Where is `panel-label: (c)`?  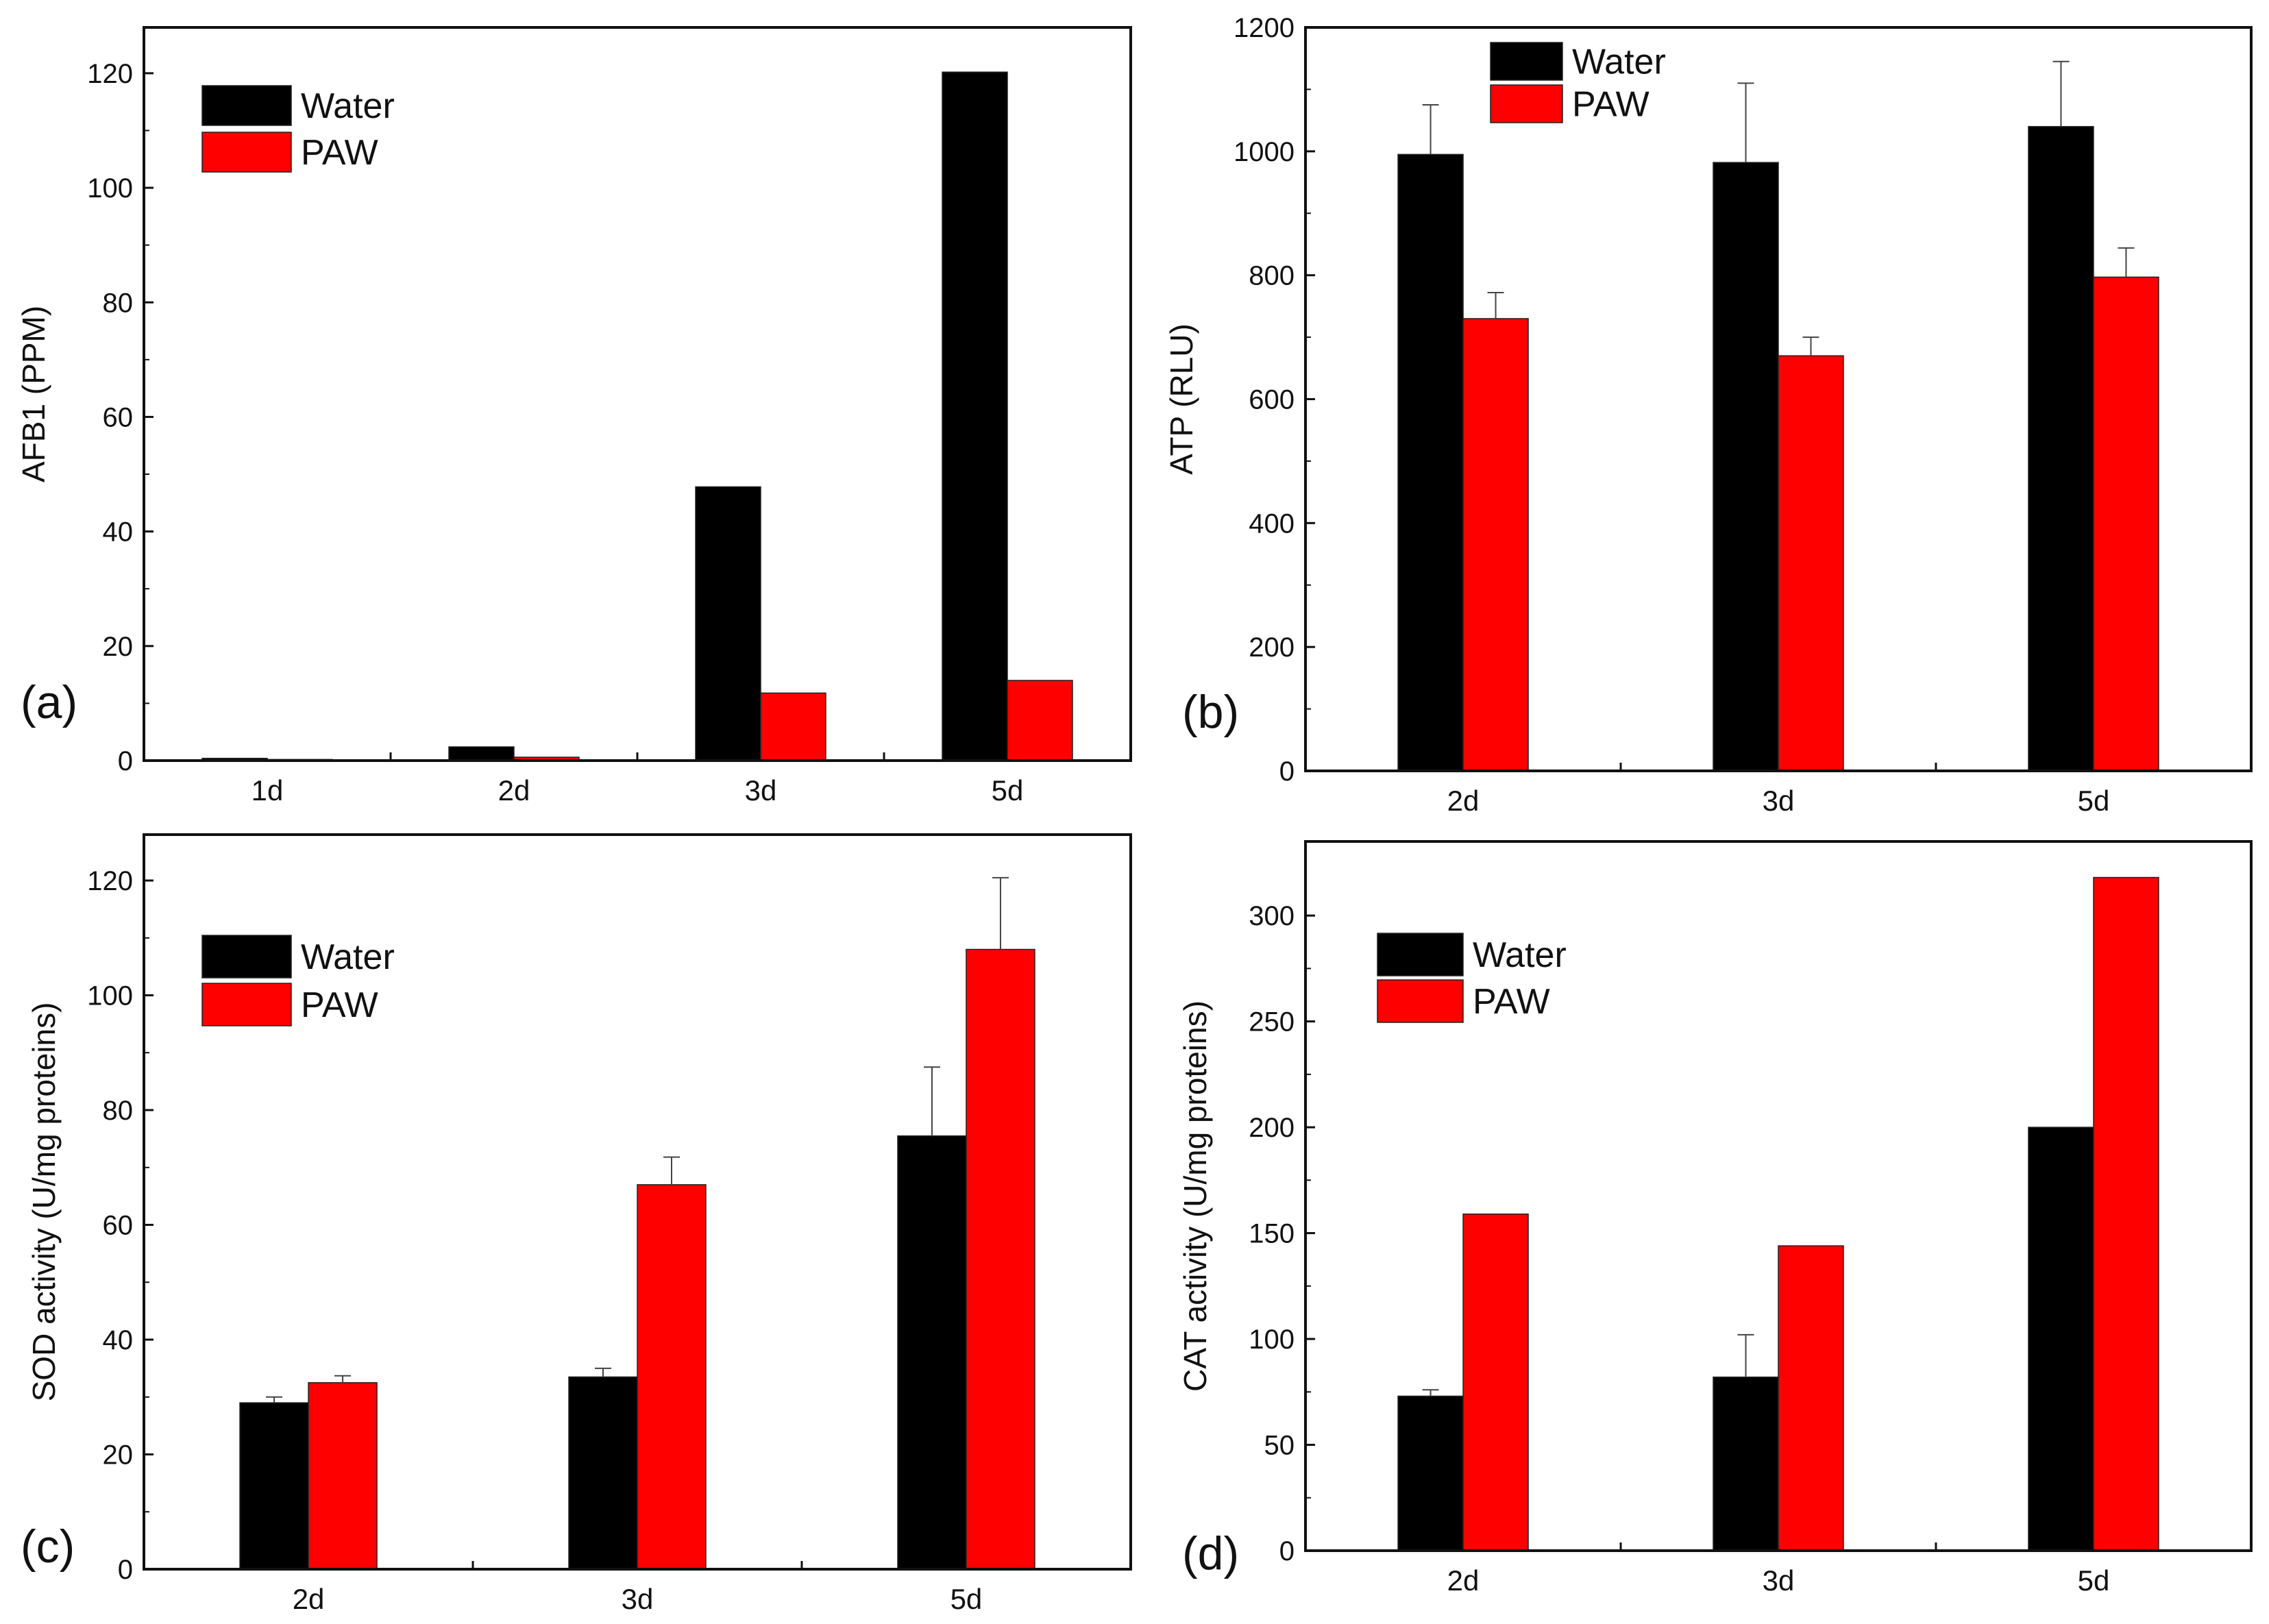 panel-label: (c) is located at coordinates (48, 1547).